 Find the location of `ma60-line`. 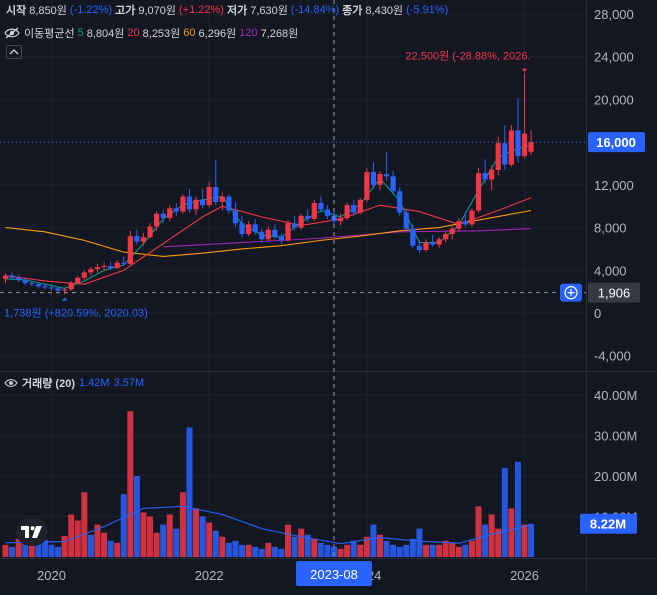

ma60-line is located at coordinates (268, 233).